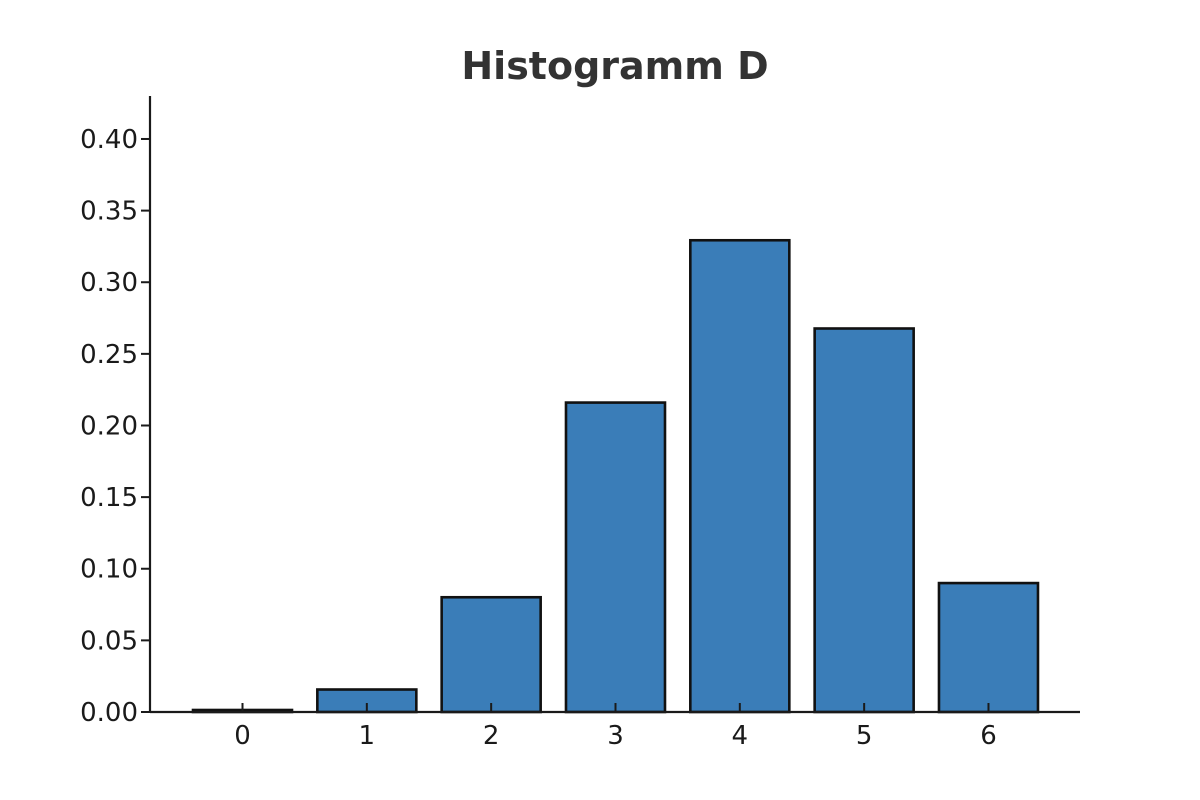 The height and width of the screenshot is (800, 1200). I want to click on x-axis-ticks: 0 1 2 3 4 5 6, so click(615, 727).